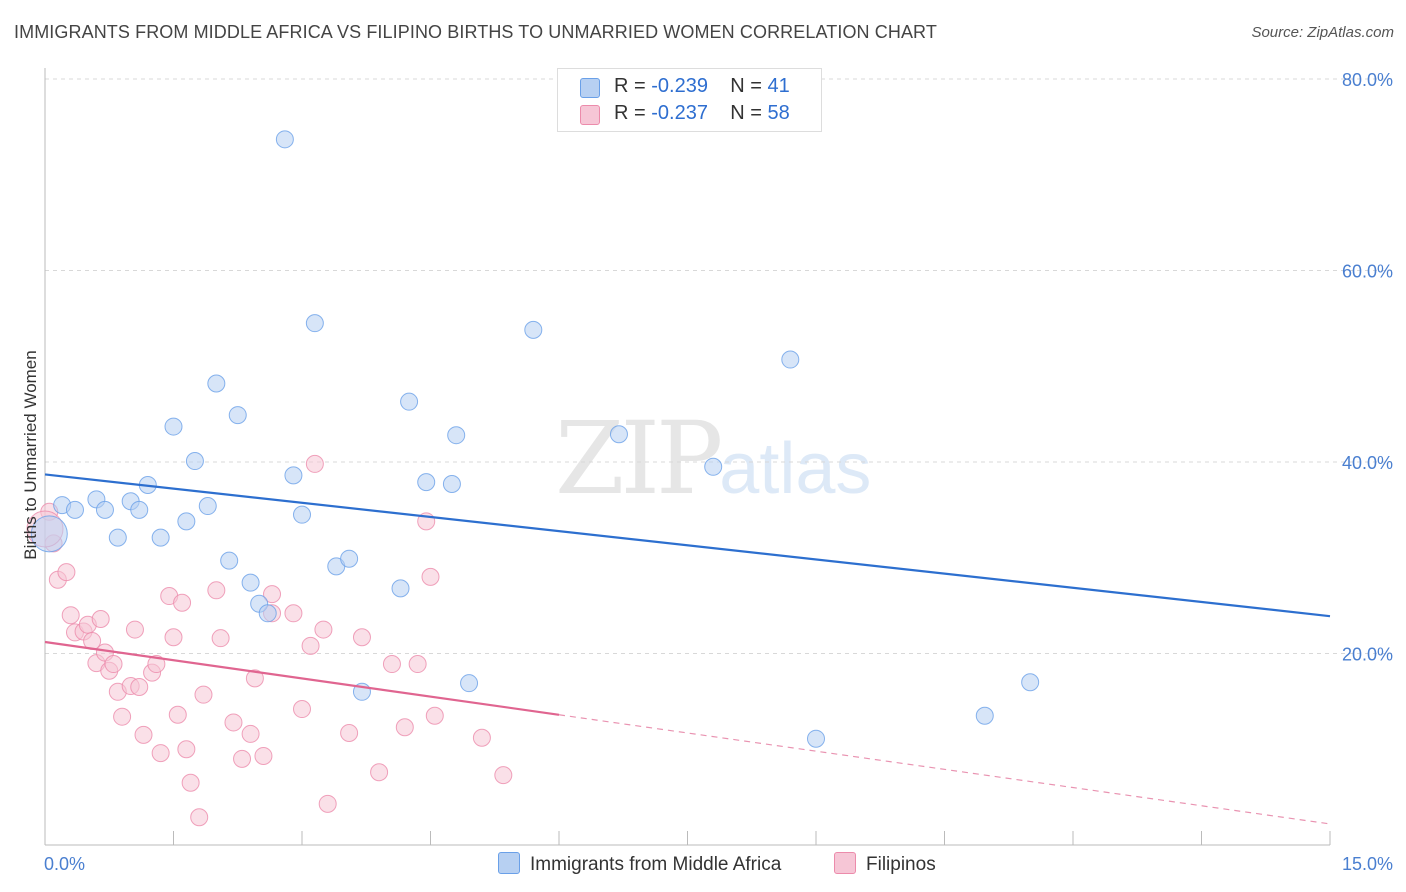 Image resolution: width=1406 pixels, height=892 pixels. Describe the element at coordinates (30, 454) in the screenshot. I see `y-axis-label: Births to Unmarried Women` at that location.